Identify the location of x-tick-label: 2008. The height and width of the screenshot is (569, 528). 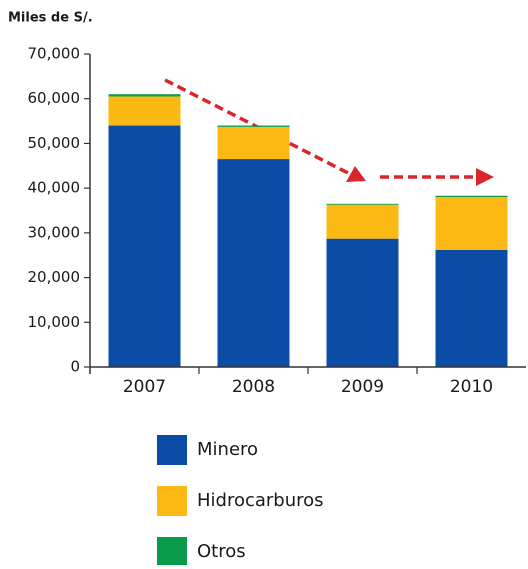
(253, 387).